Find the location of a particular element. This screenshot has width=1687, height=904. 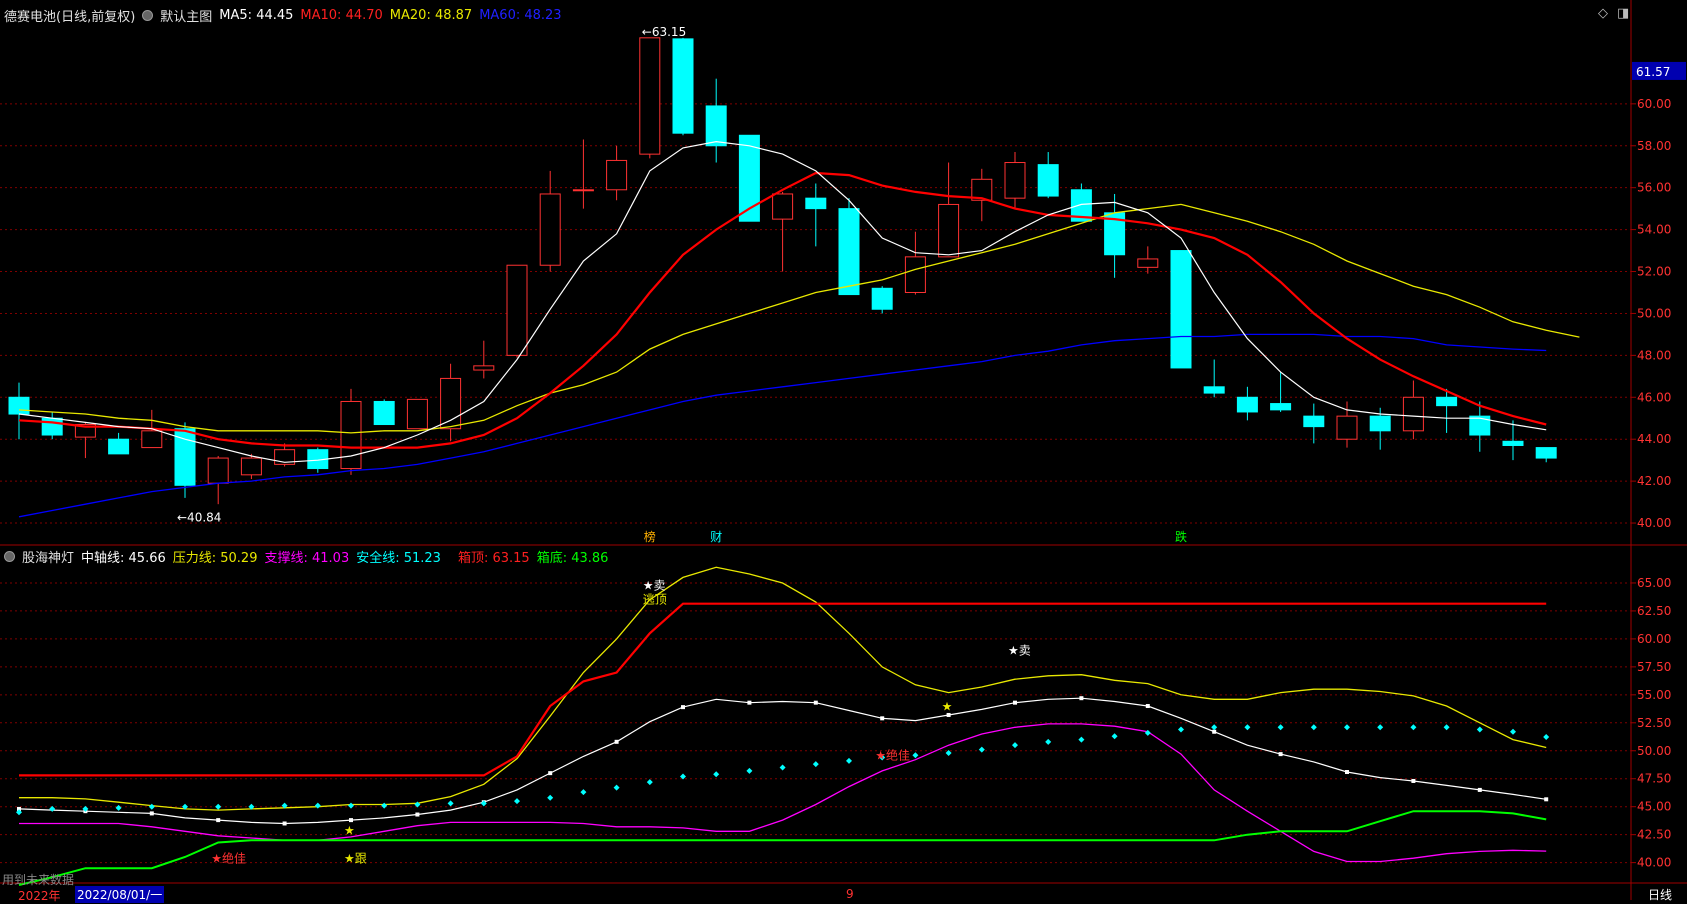

box-bottom-value: 箱底: 43.86 is located at coordinates (572, 558).